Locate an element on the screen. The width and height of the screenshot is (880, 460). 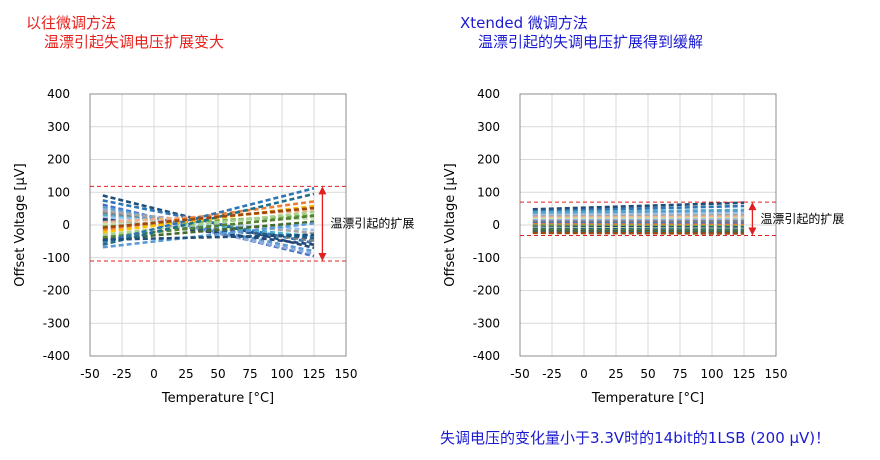
left-title-line2: 温漂引起失调电压扩展变大 is located at coordinates (134, 42).